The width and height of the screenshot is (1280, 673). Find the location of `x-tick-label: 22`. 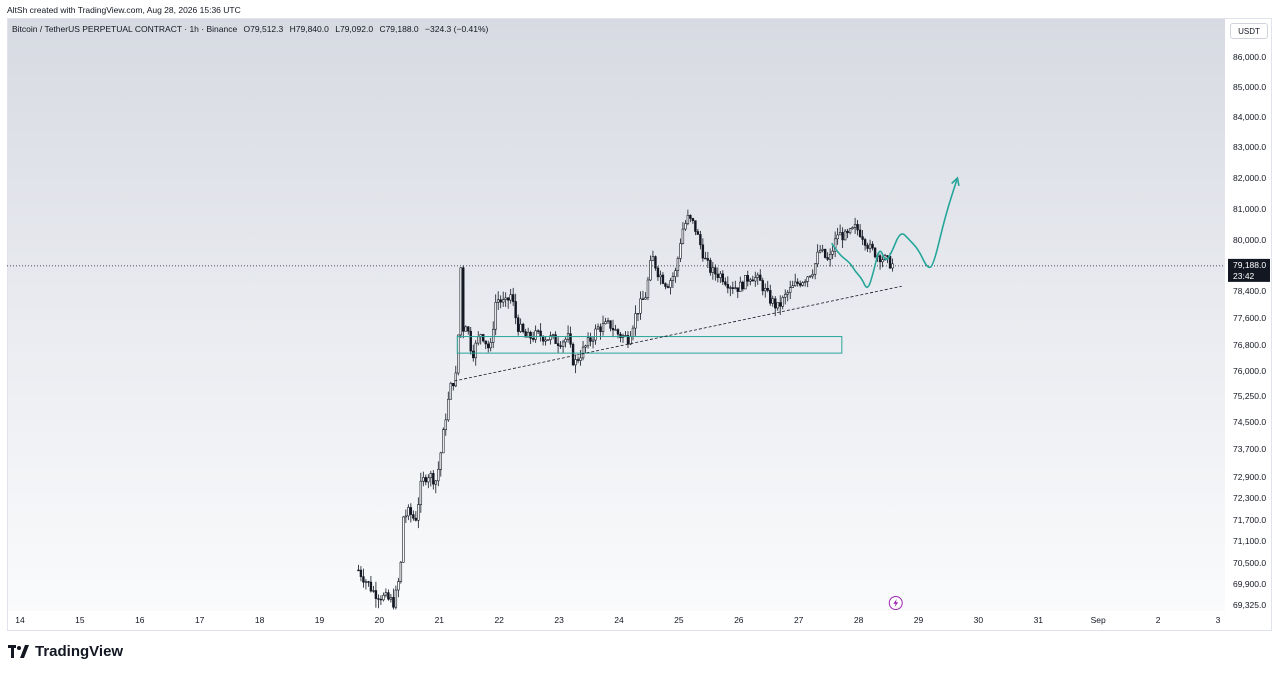

x-tick-label: 22 is located at coordinates (499, 620).